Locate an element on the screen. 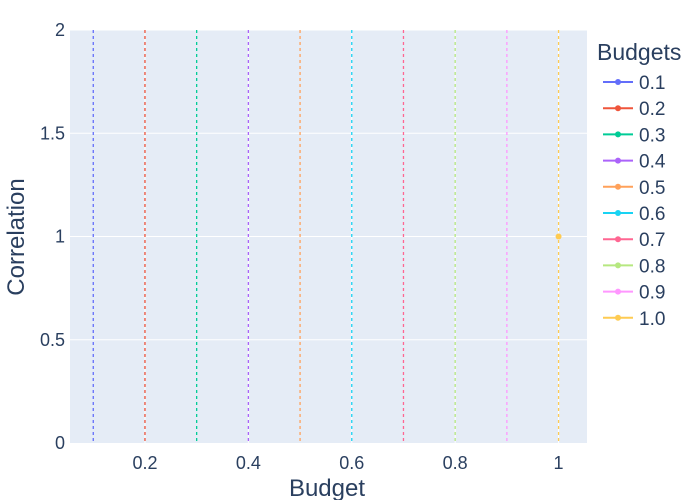 The width and height of the screenshot is (700, 500). legend-label: 0.7 is located at coordinates (652, 240).